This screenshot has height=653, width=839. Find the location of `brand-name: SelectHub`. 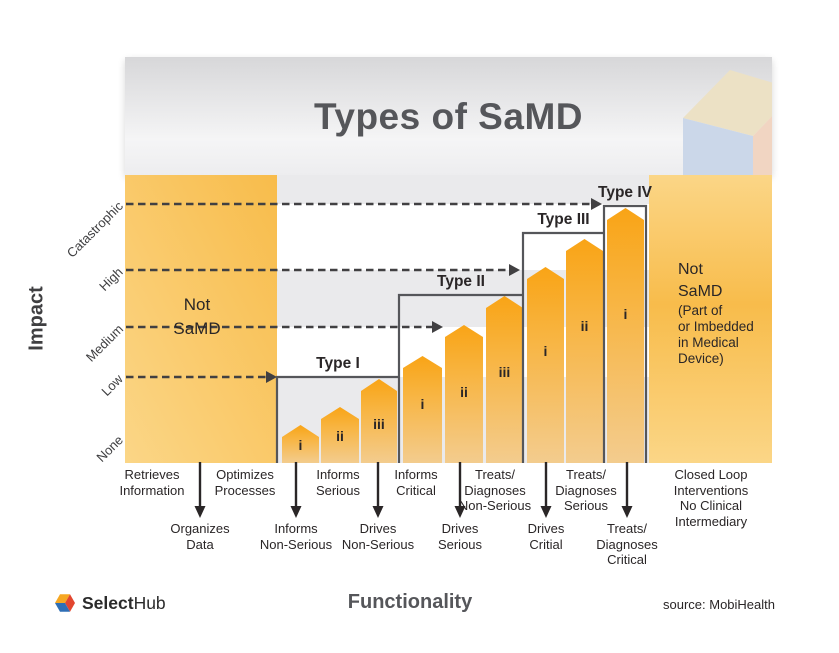

brand-name: SelectHub is located at coordinates (124, 603).